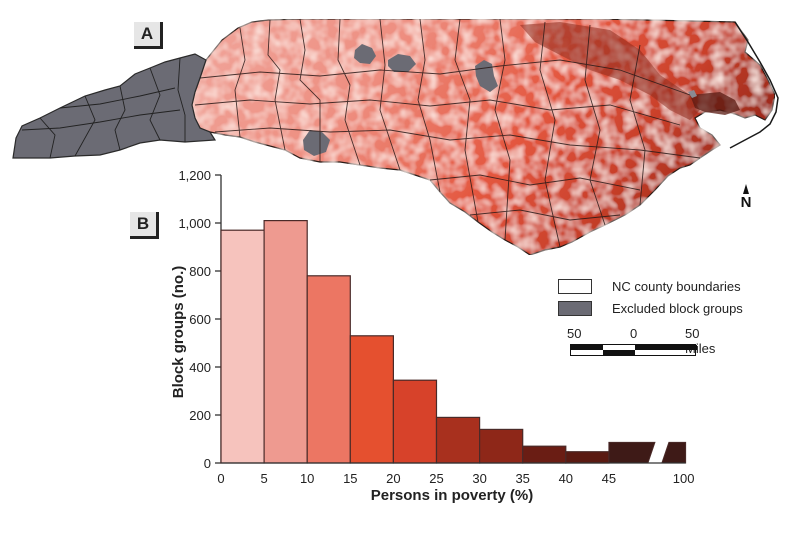 The image size is (800, 546). What do you see at coordinates (452, 495) in the screenshot?
I see `x-axis-label: Persons in poverty (%)` at bounding box center [452, 495].